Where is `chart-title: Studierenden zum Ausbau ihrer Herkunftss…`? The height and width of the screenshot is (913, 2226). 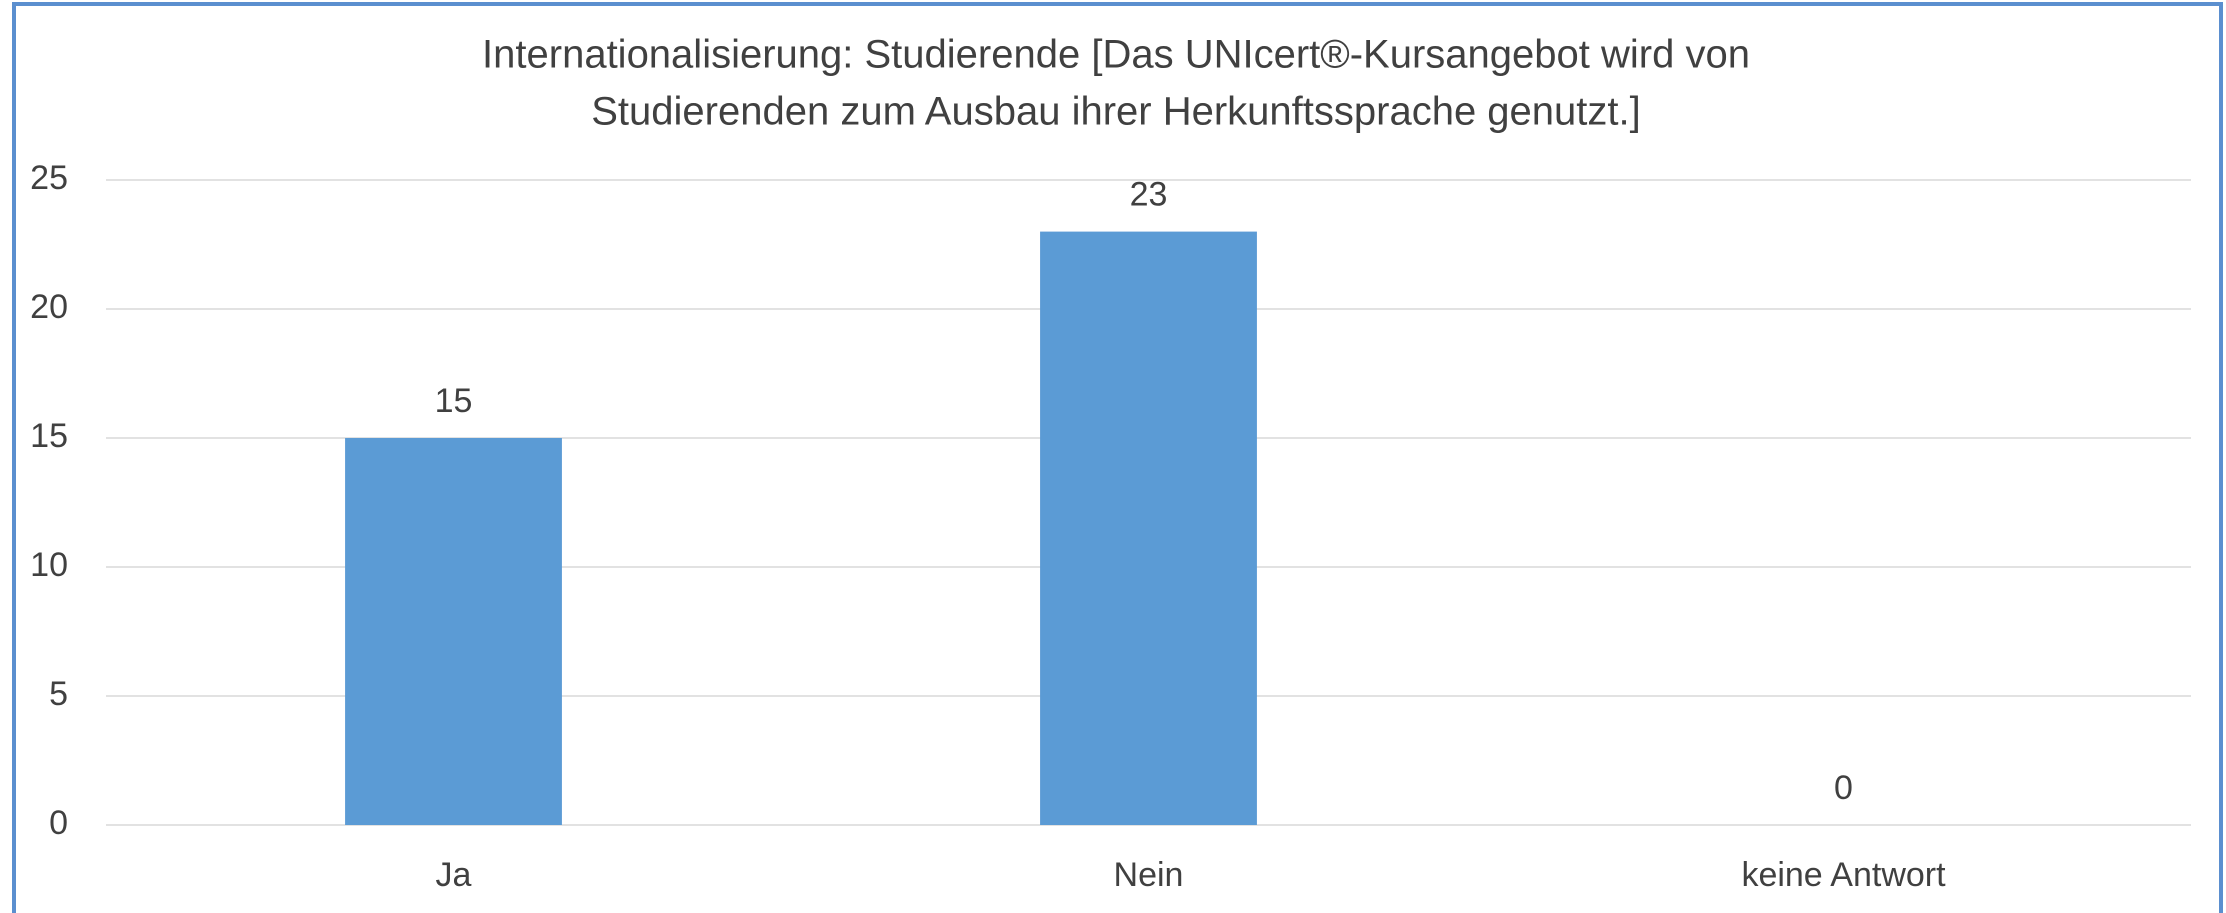 chart-title: Studierenden zum Ausbau ihrer Herkunftss… is located at coordinates (1116, 112).